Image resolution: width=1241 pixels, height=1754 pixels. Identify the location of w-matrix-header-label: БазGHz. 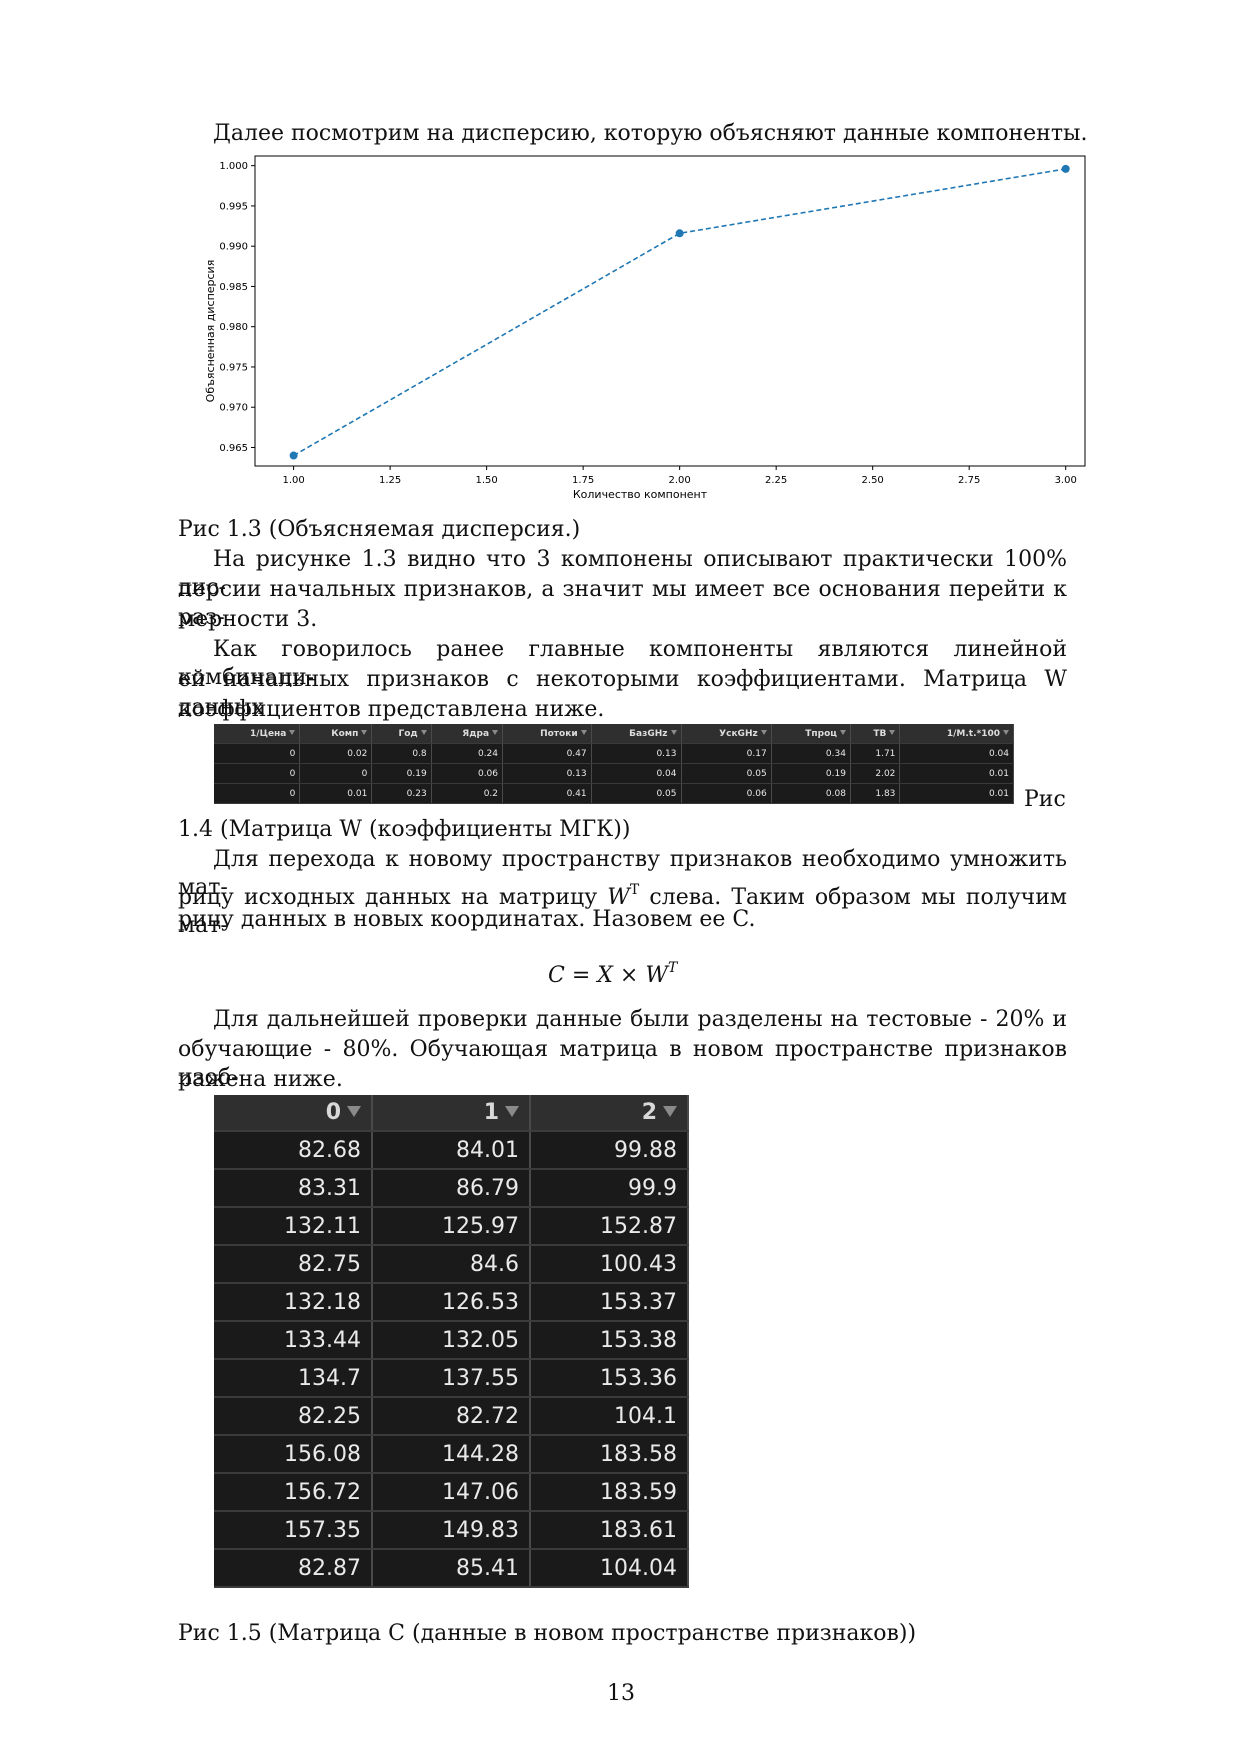
(648, 733).